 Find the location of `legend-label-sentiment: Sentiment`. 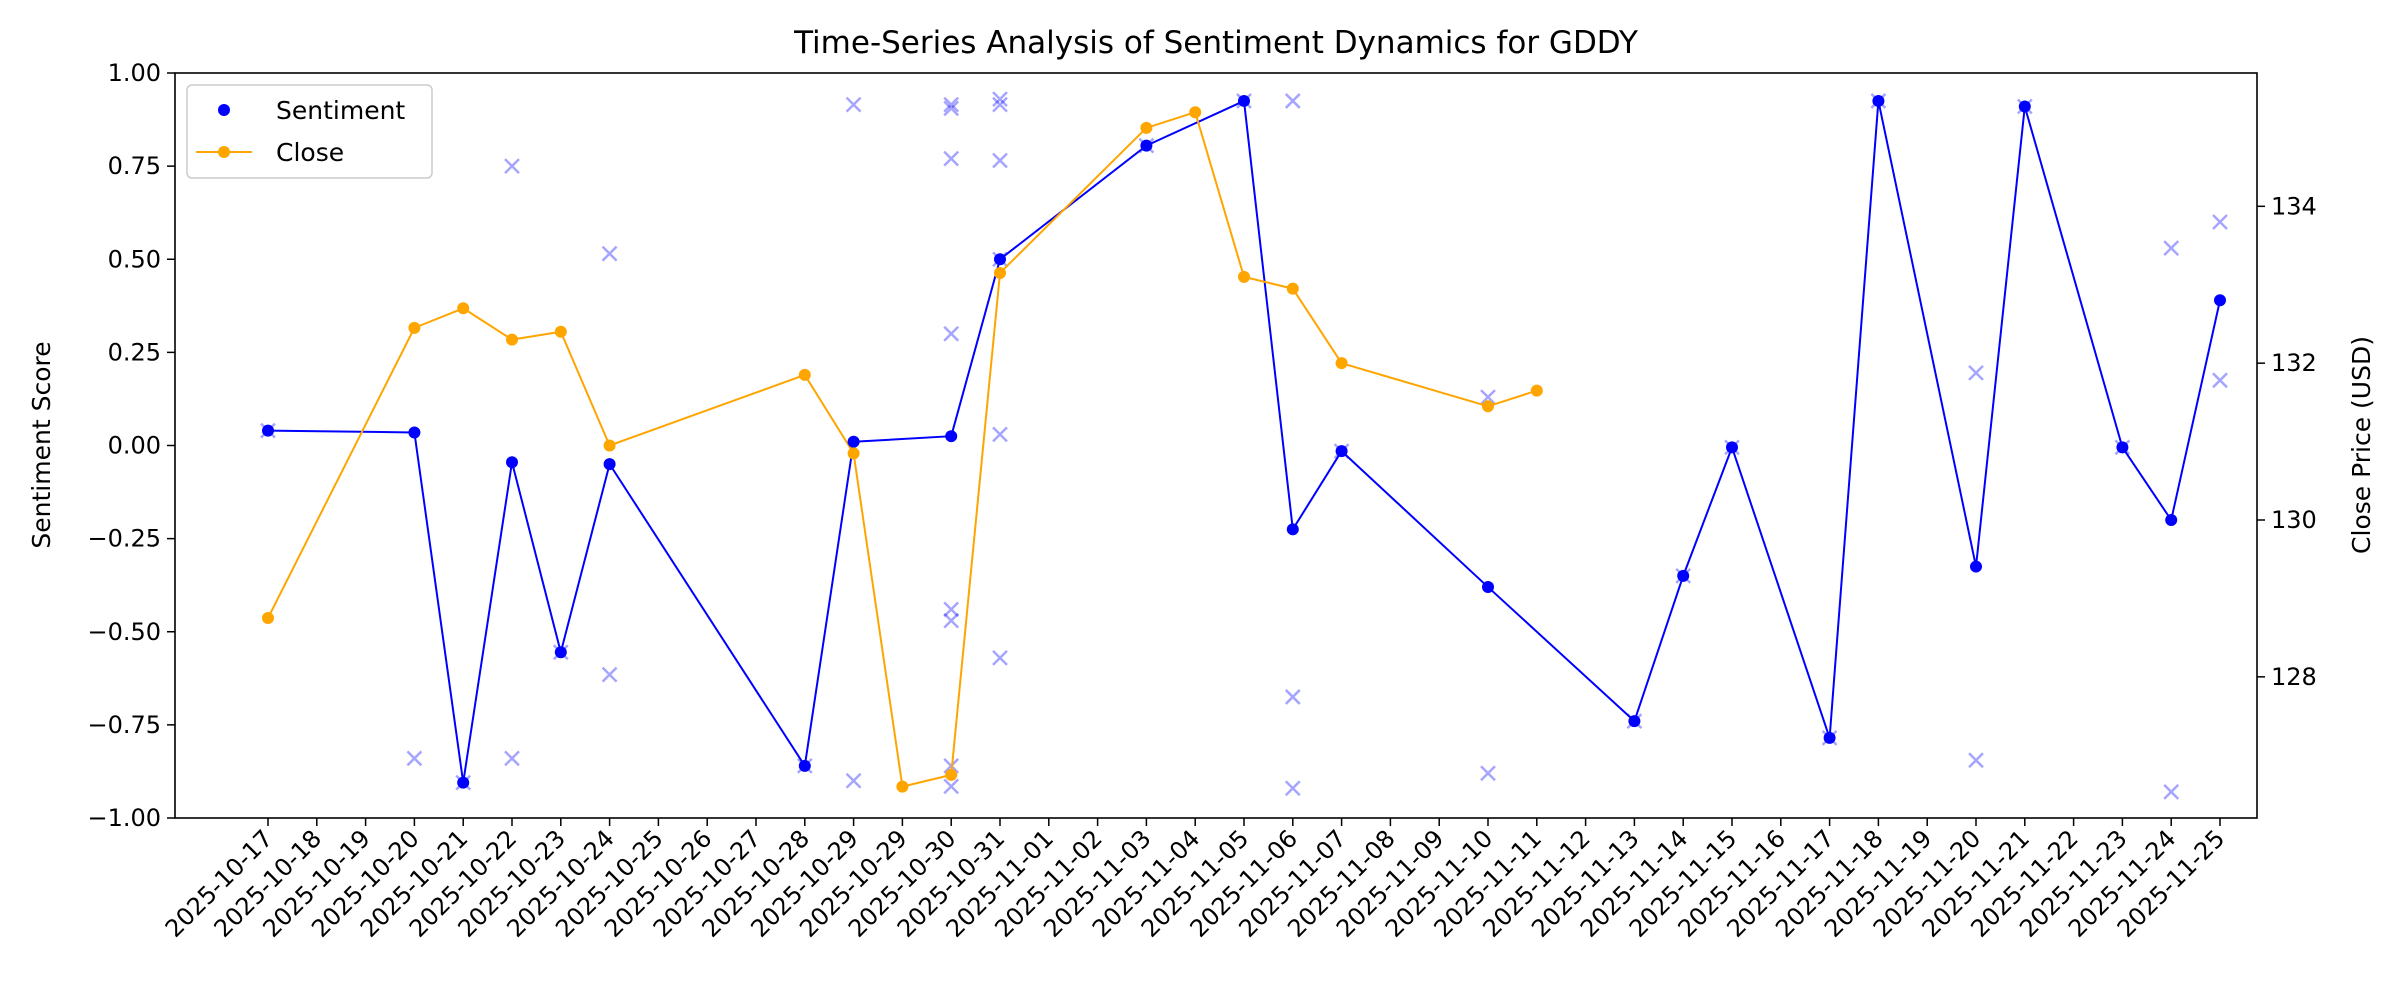

legend-label-sentiment: Sentiment is located at coordinates (340, 110).